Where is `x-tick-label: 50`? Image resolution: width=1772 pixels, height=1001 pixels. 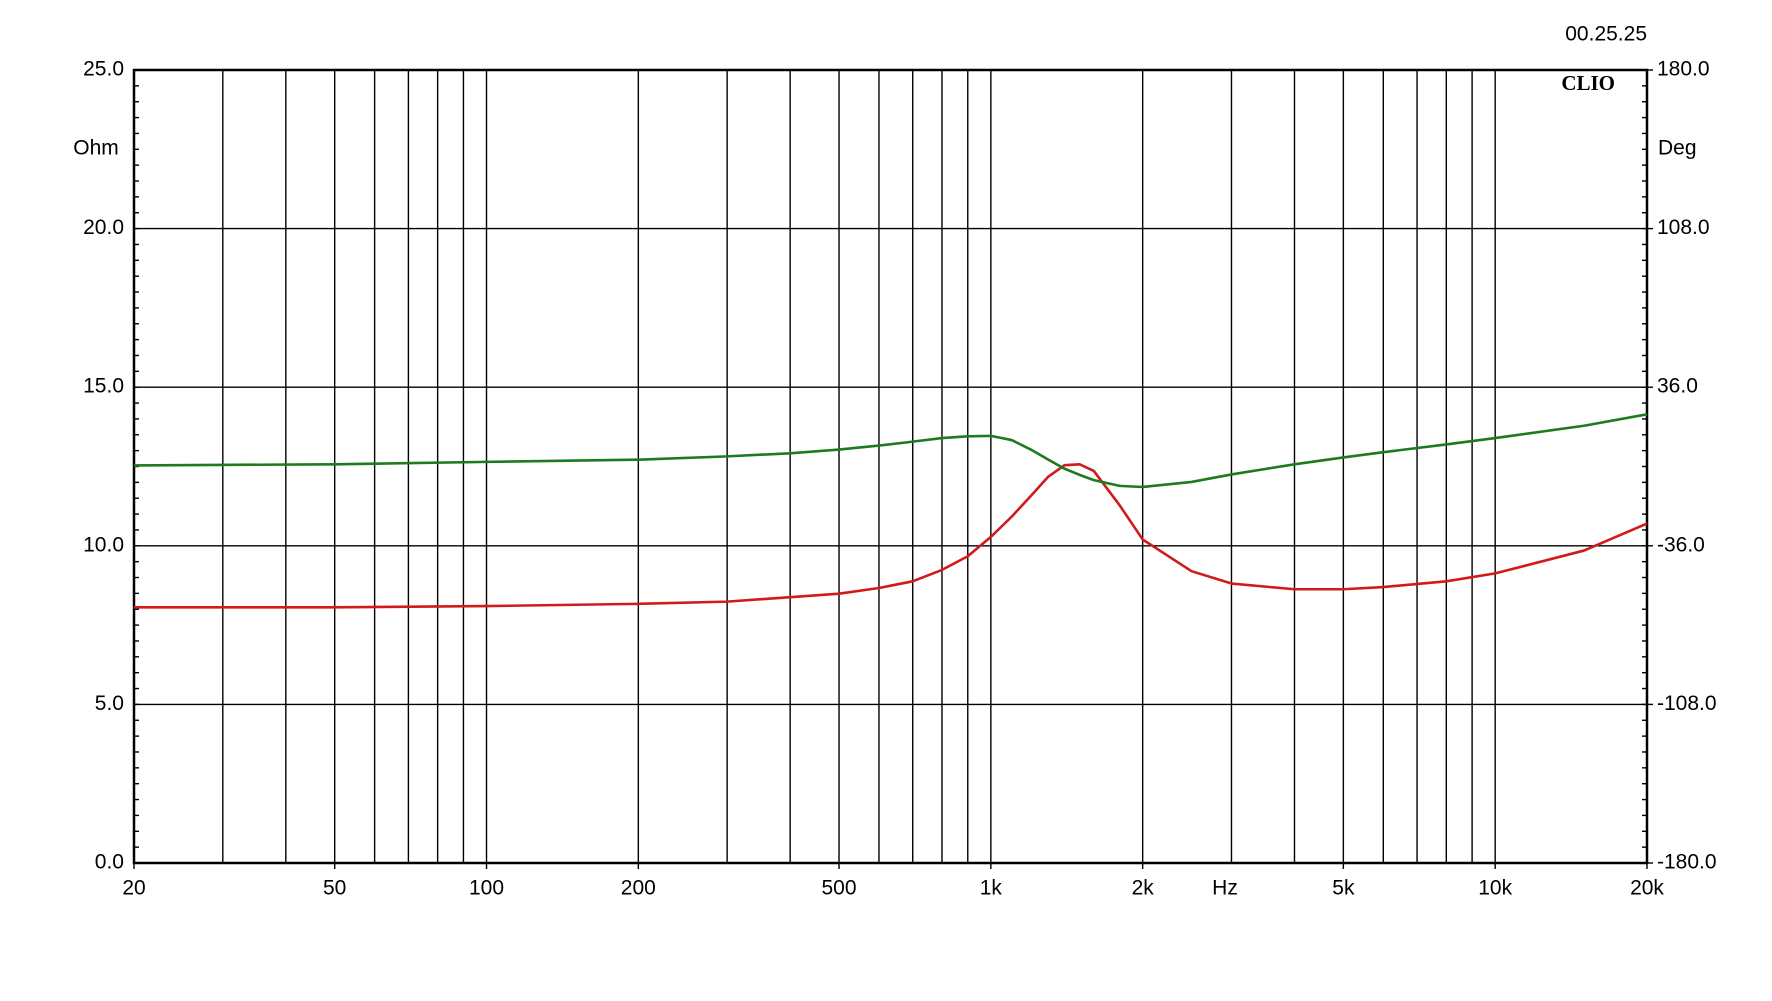 x-tick-label: 50 is located at coordinates (334, 888).